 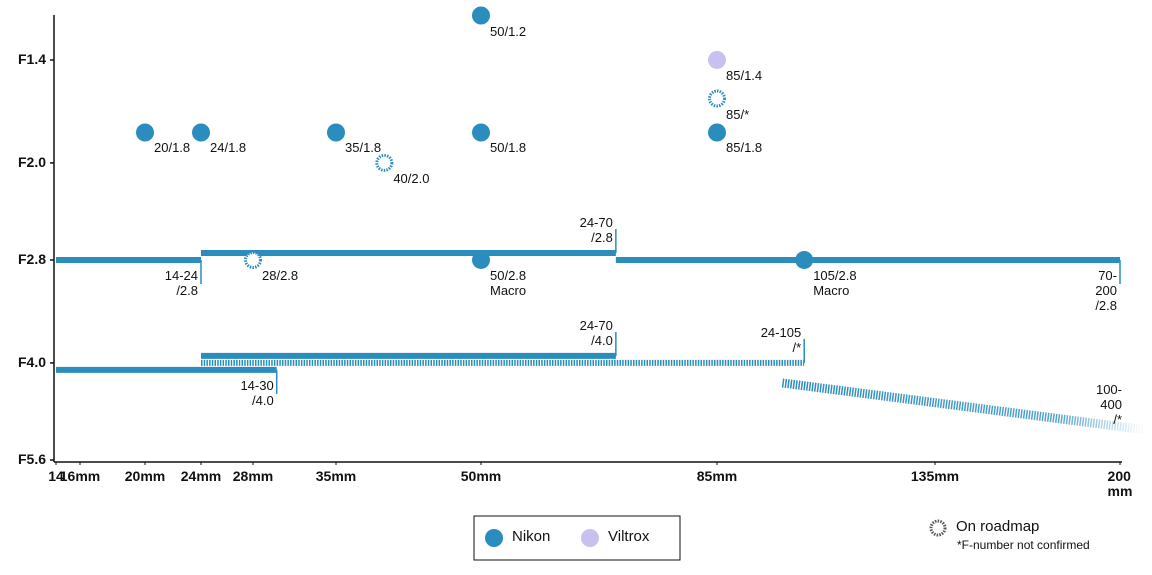 What do you see at coordinates (253, 476) in the screenshot?
I see `x-tick-label: 28mm` at bounding box center [253, 476].